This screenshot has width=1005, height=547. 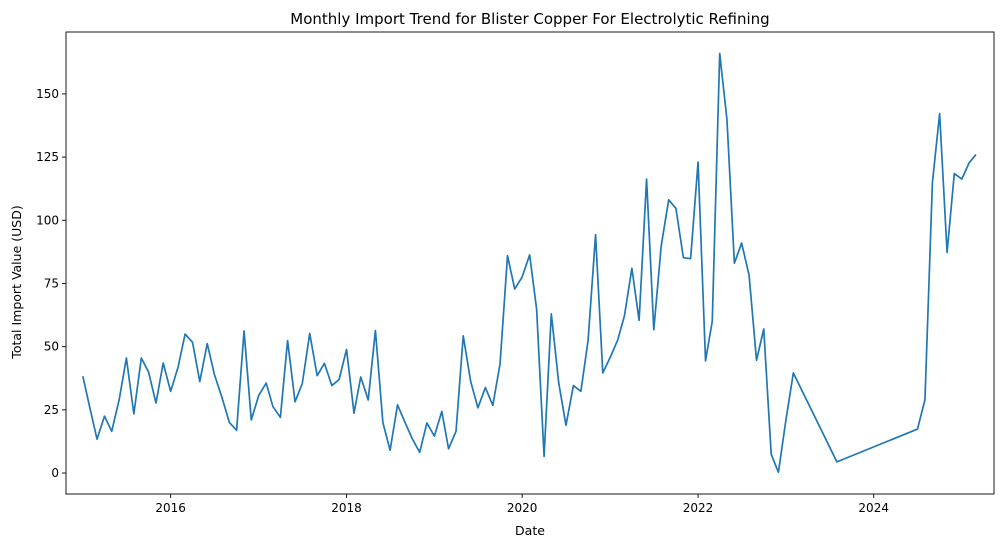 What do you see at coordinates (522, 508) in the screenshot?
I see `x-tick-label: 2020` at bounding box center [522, 508].